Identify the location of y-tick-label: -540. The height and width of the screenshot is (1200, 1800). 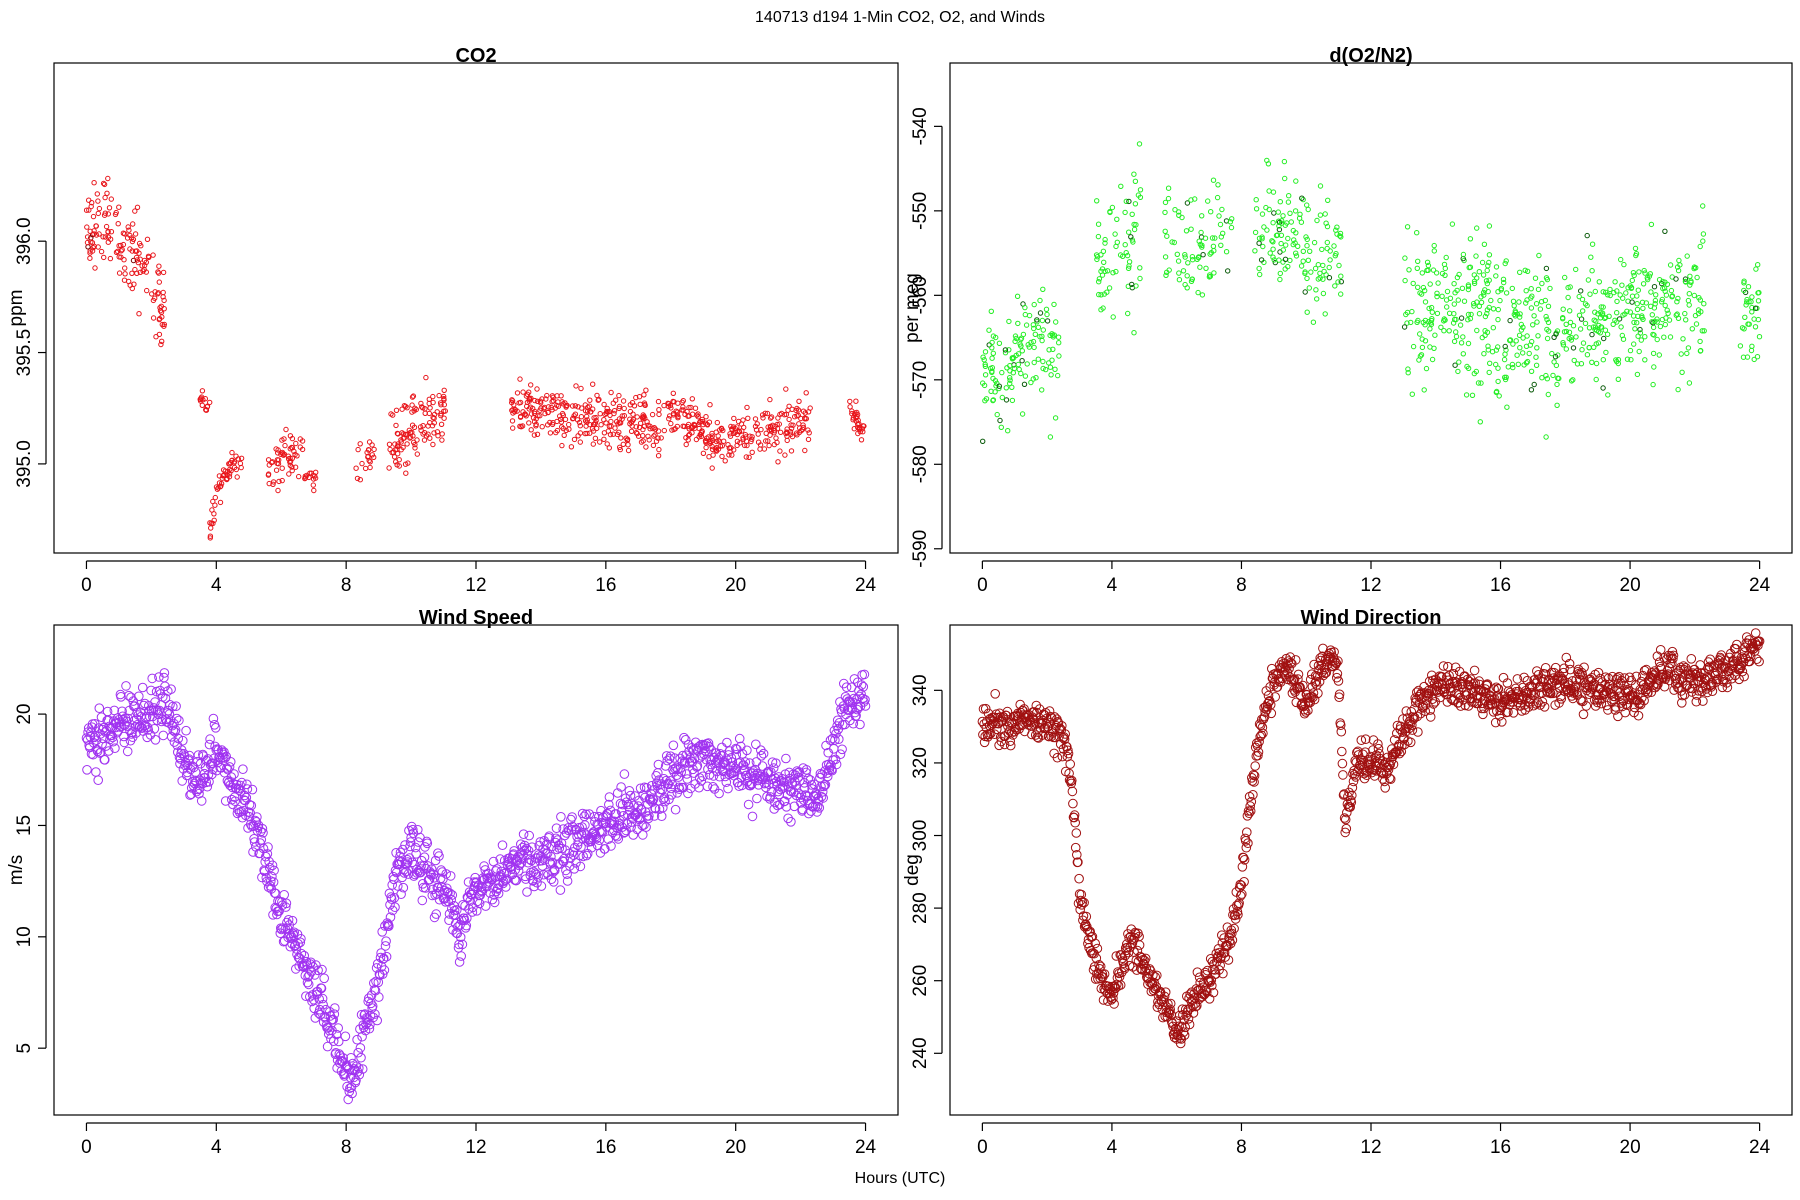
(920, 126).